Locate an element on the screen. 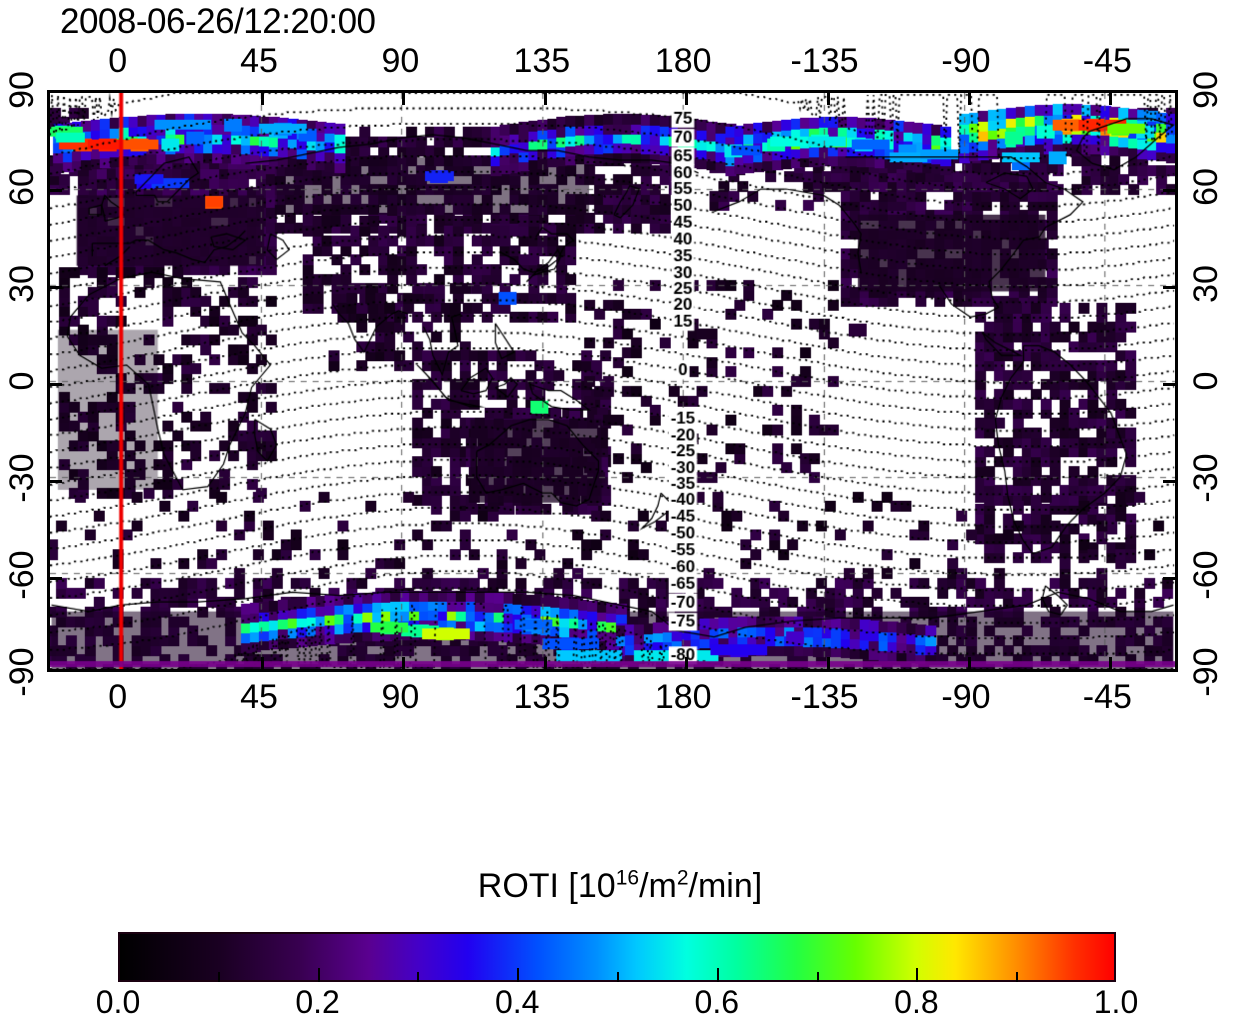 This screenshot has height=1025, width=1240. colorbar-tick-label: 0.8 is located at coordinates (916, 1002).